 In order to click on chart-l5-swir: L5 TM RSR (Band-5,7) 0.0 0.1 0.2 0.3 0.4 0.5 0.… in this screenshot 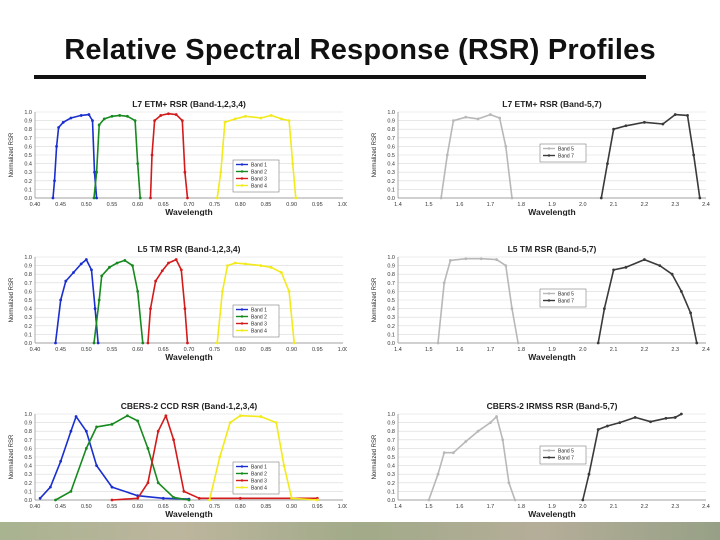, I will do `click(539, 302)`.